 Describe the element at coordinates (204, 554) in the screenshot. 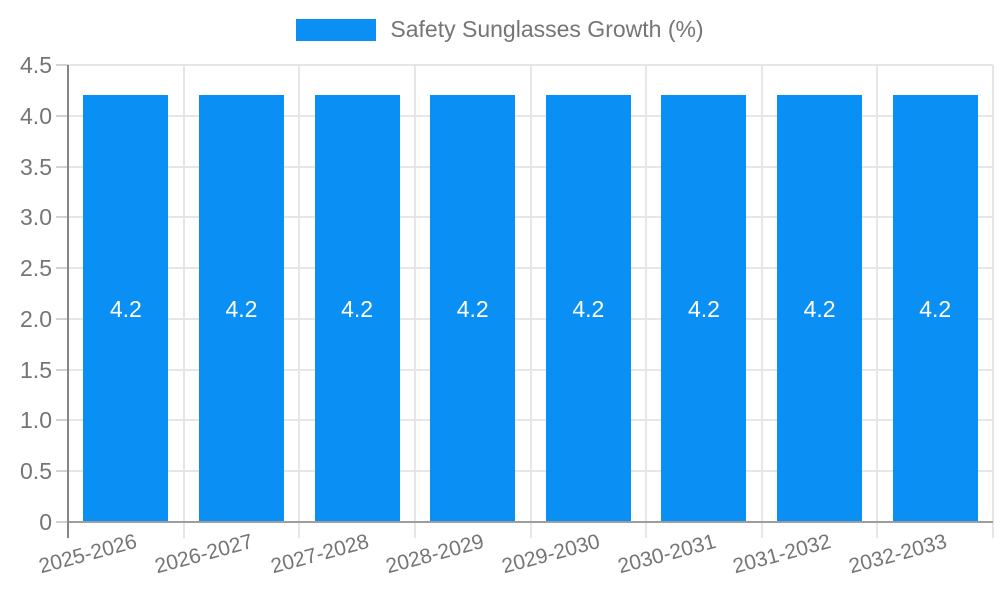

I see `x-tick-label-text: 2026-2027` at that location.